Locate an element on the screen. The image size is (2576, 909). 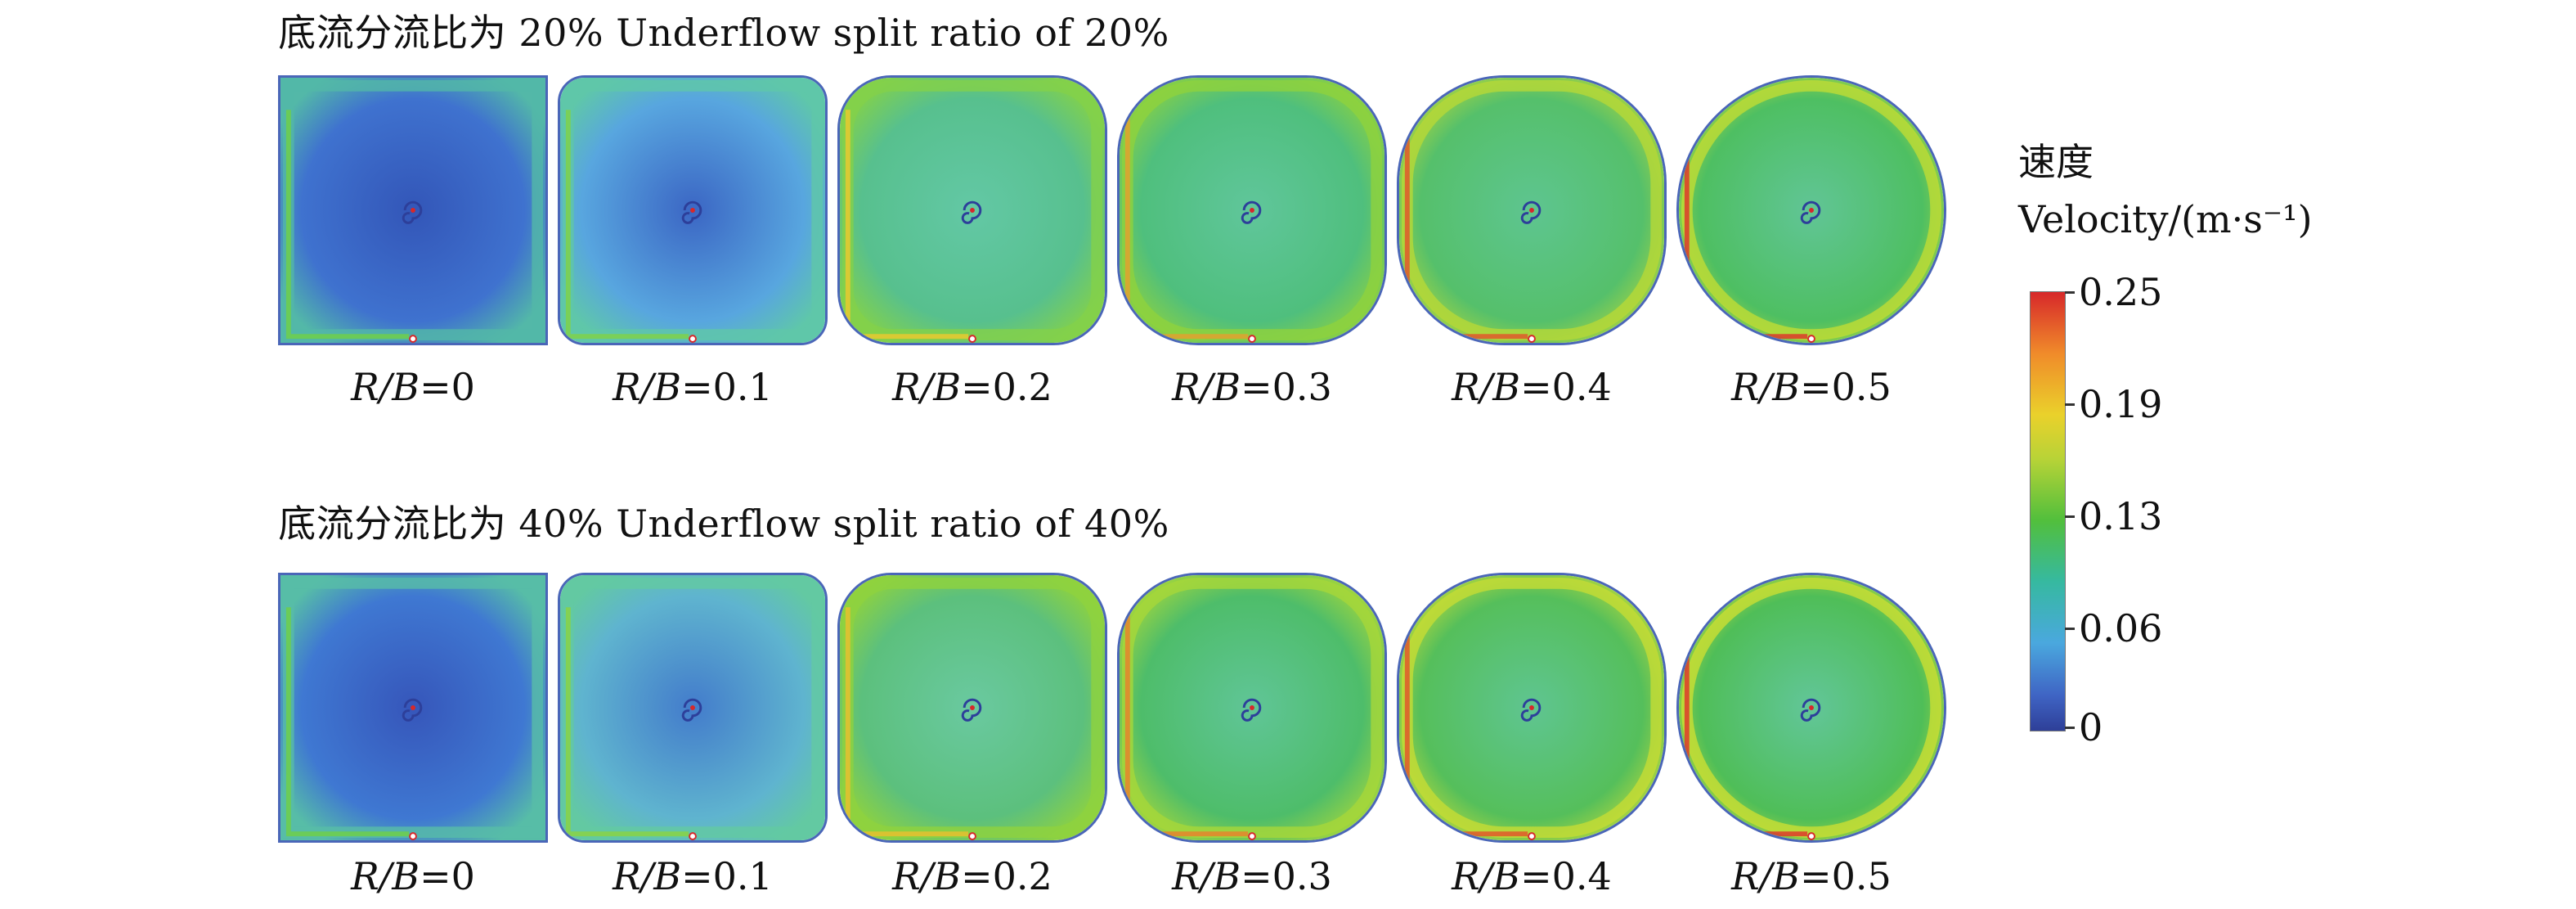
velocity-panel-40-rb04 is located at coordinates (1532, 708).